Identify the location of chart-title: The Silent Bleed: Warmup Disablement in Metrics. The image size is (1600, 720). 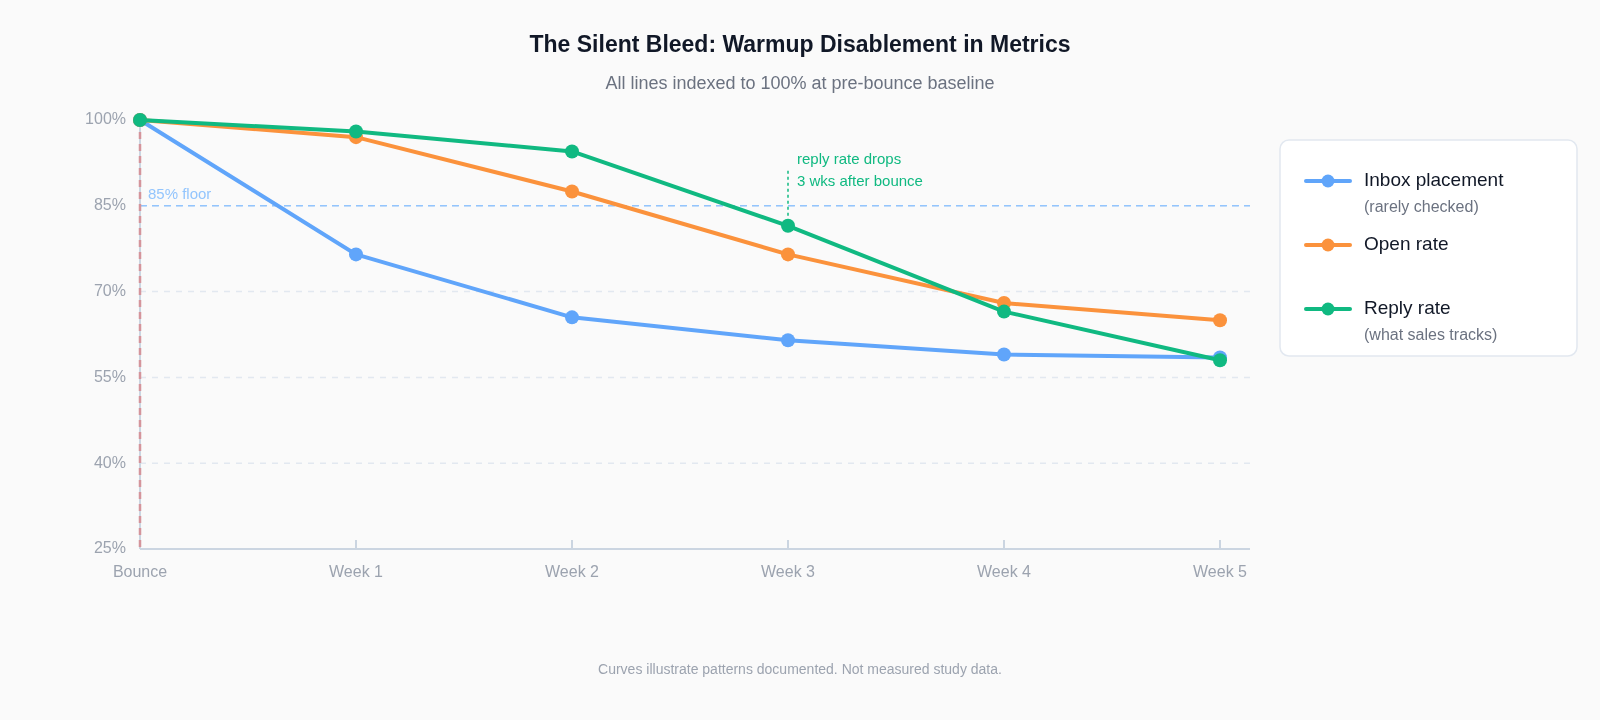
(800, 44).